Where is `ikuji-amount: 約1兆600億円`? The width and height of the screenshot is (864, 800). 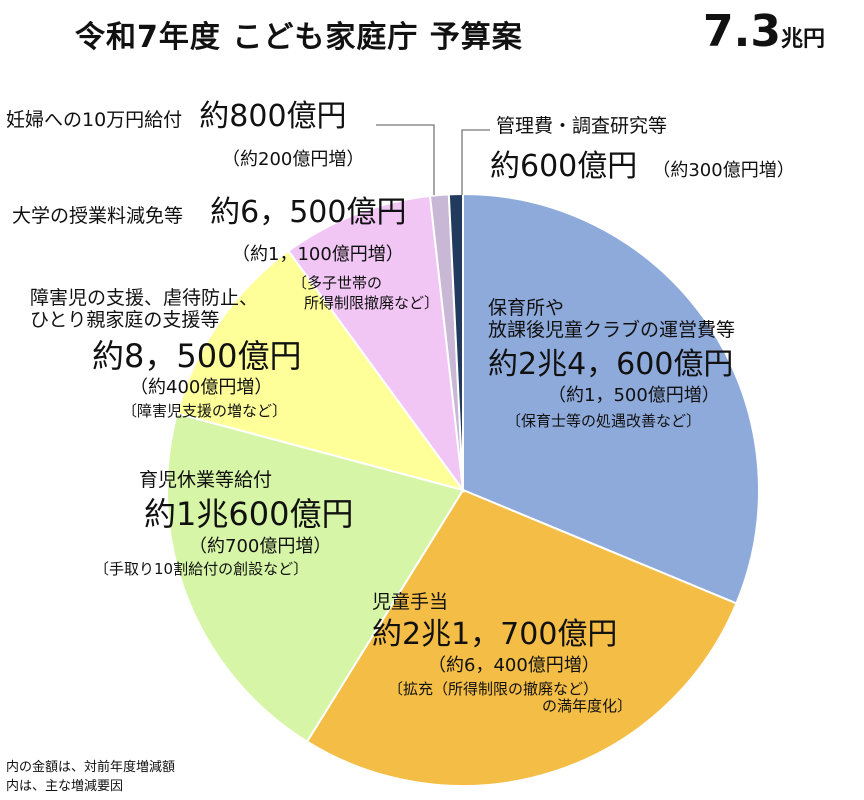 ikuji-amount: 約1兆600億円 is located at coordinates (249, 513).